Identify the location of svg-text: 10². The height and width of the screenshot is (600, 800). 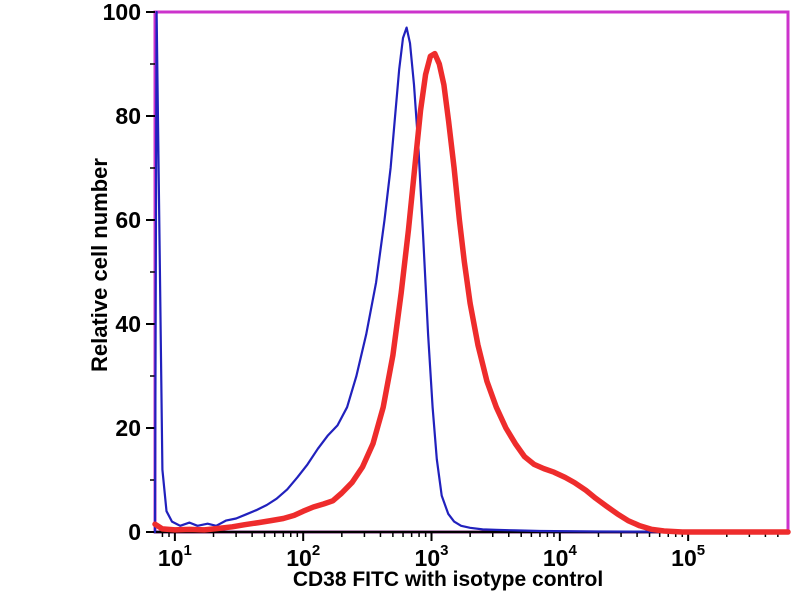
(303, 556).